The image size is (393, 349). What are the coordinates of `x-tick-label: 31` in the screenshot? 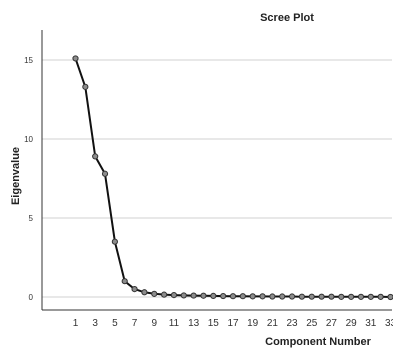 It's located at (371, 323).